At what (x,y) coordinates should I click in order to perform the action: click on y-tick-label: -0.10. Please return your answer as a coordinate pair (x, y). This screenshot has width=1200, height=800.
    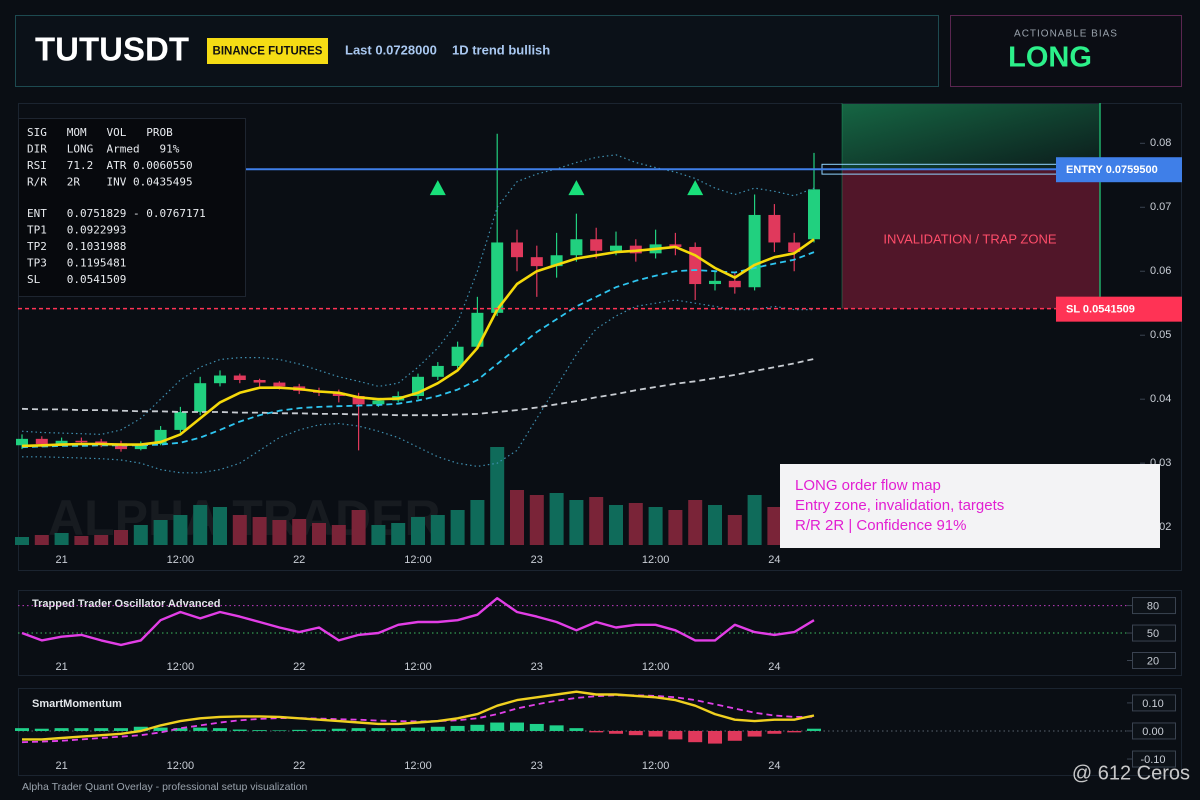
    Looking at the image, I should click on (1152, 760).